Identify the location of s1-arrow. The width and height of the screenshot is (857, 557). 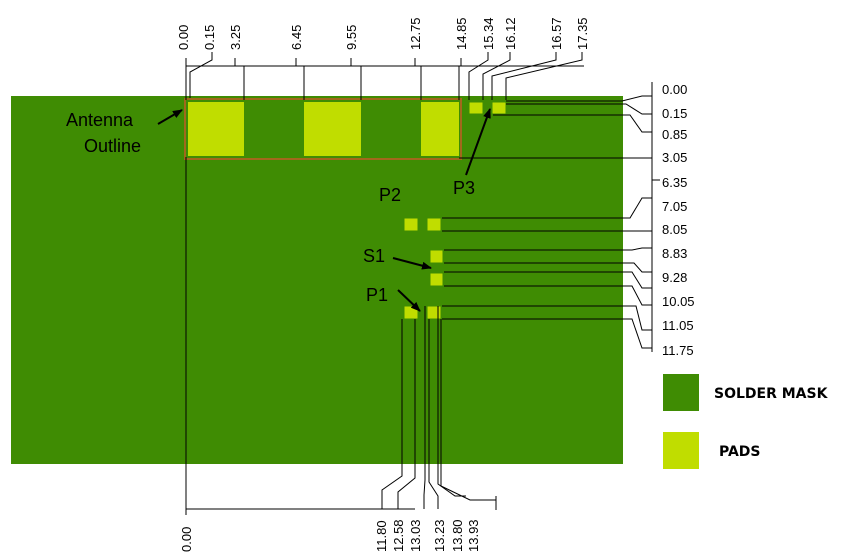
(412, 263).